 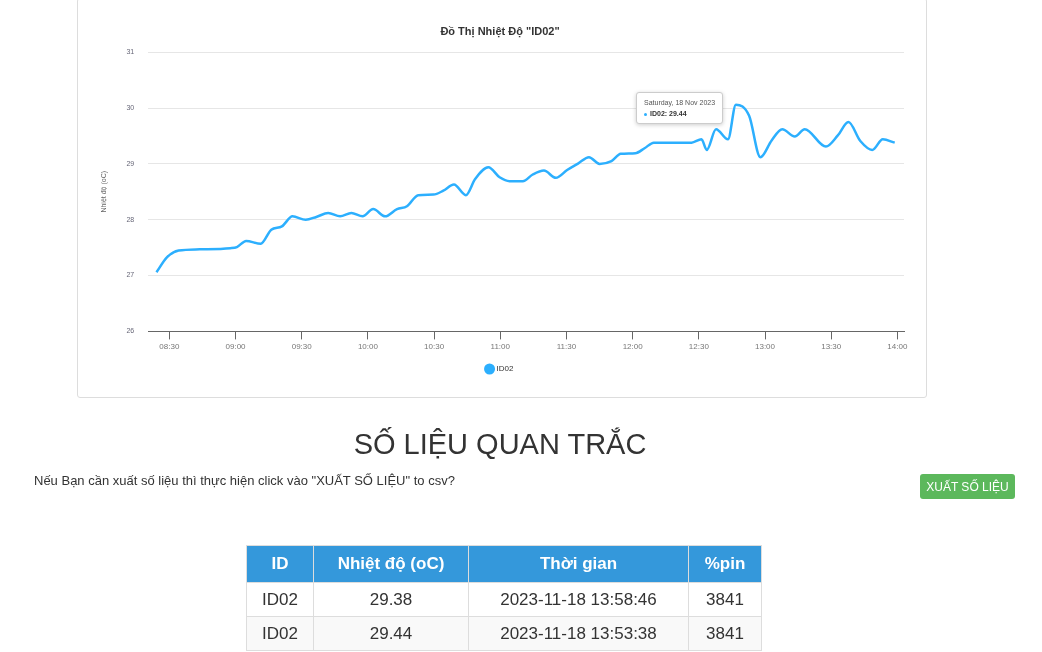 What do you see at coordinates (765, 347) in the screenshot?
I see `x-tick-label: 13:00` at bounding box center [765, 347].